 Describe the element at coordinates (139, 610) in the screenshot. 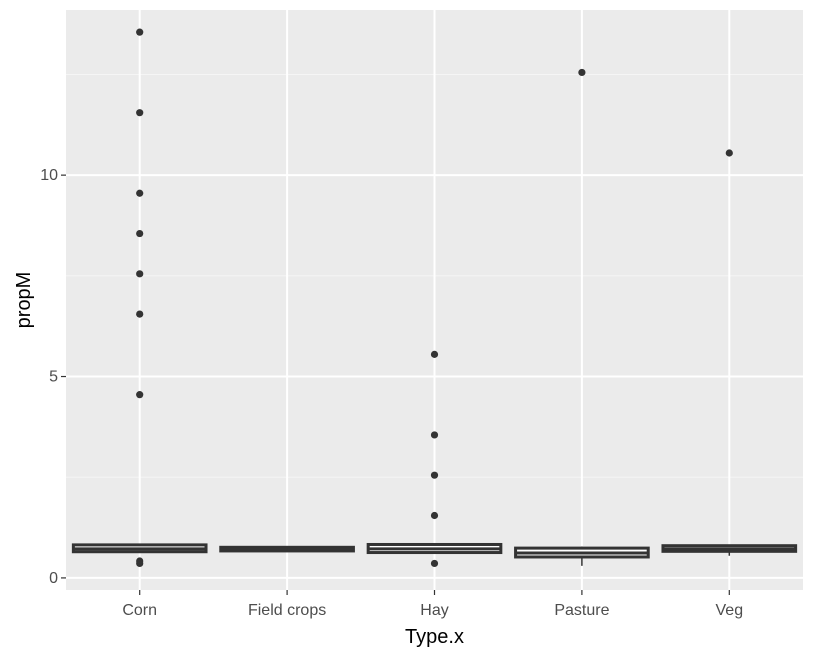

I see `x-tick-label: Corn` at that location.